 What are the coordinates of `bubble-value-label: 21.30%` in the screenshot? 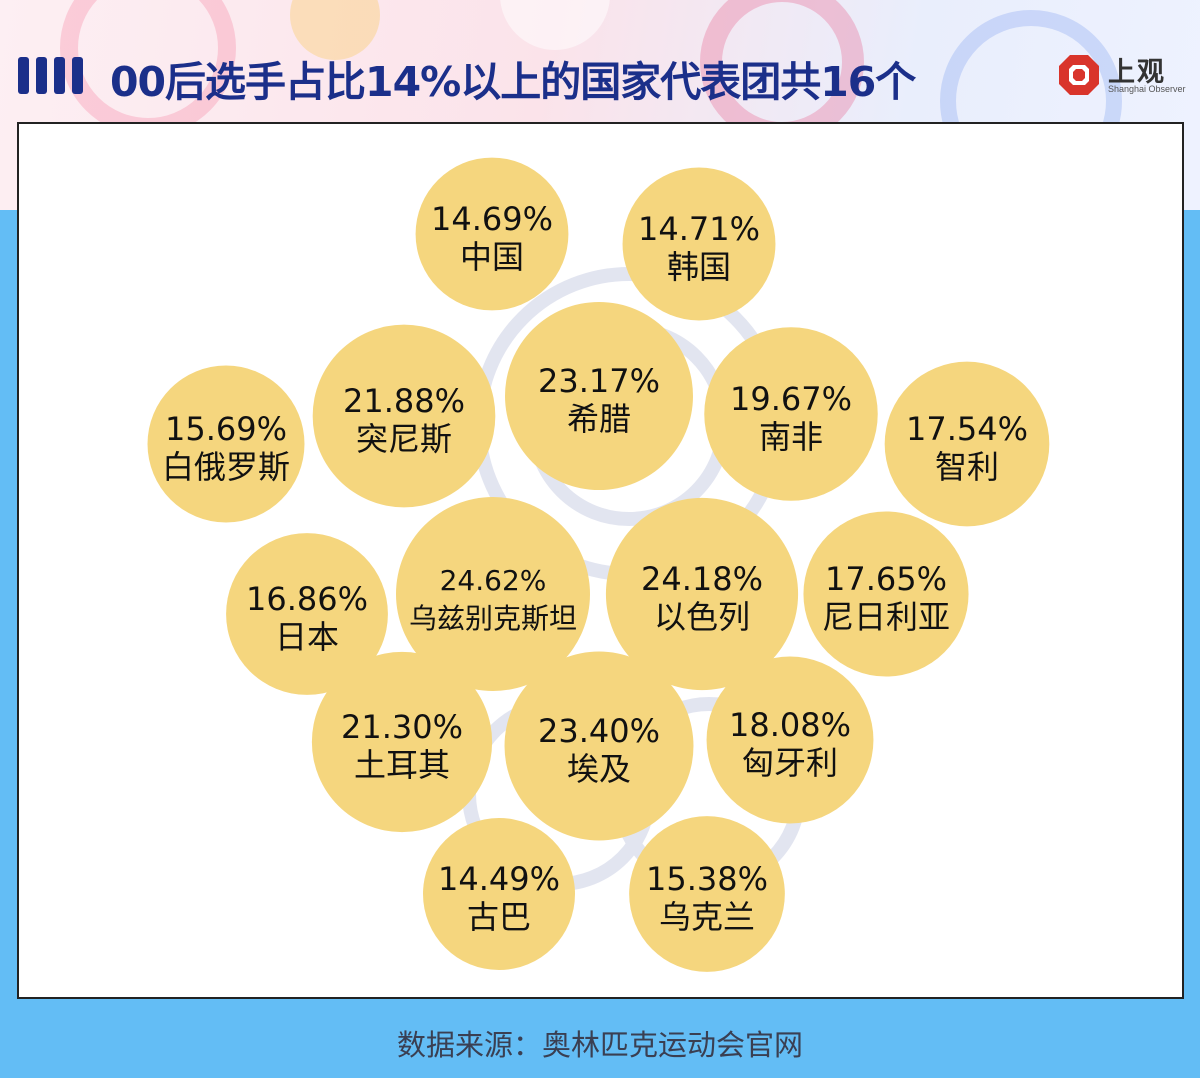 It's located at (402, 727).